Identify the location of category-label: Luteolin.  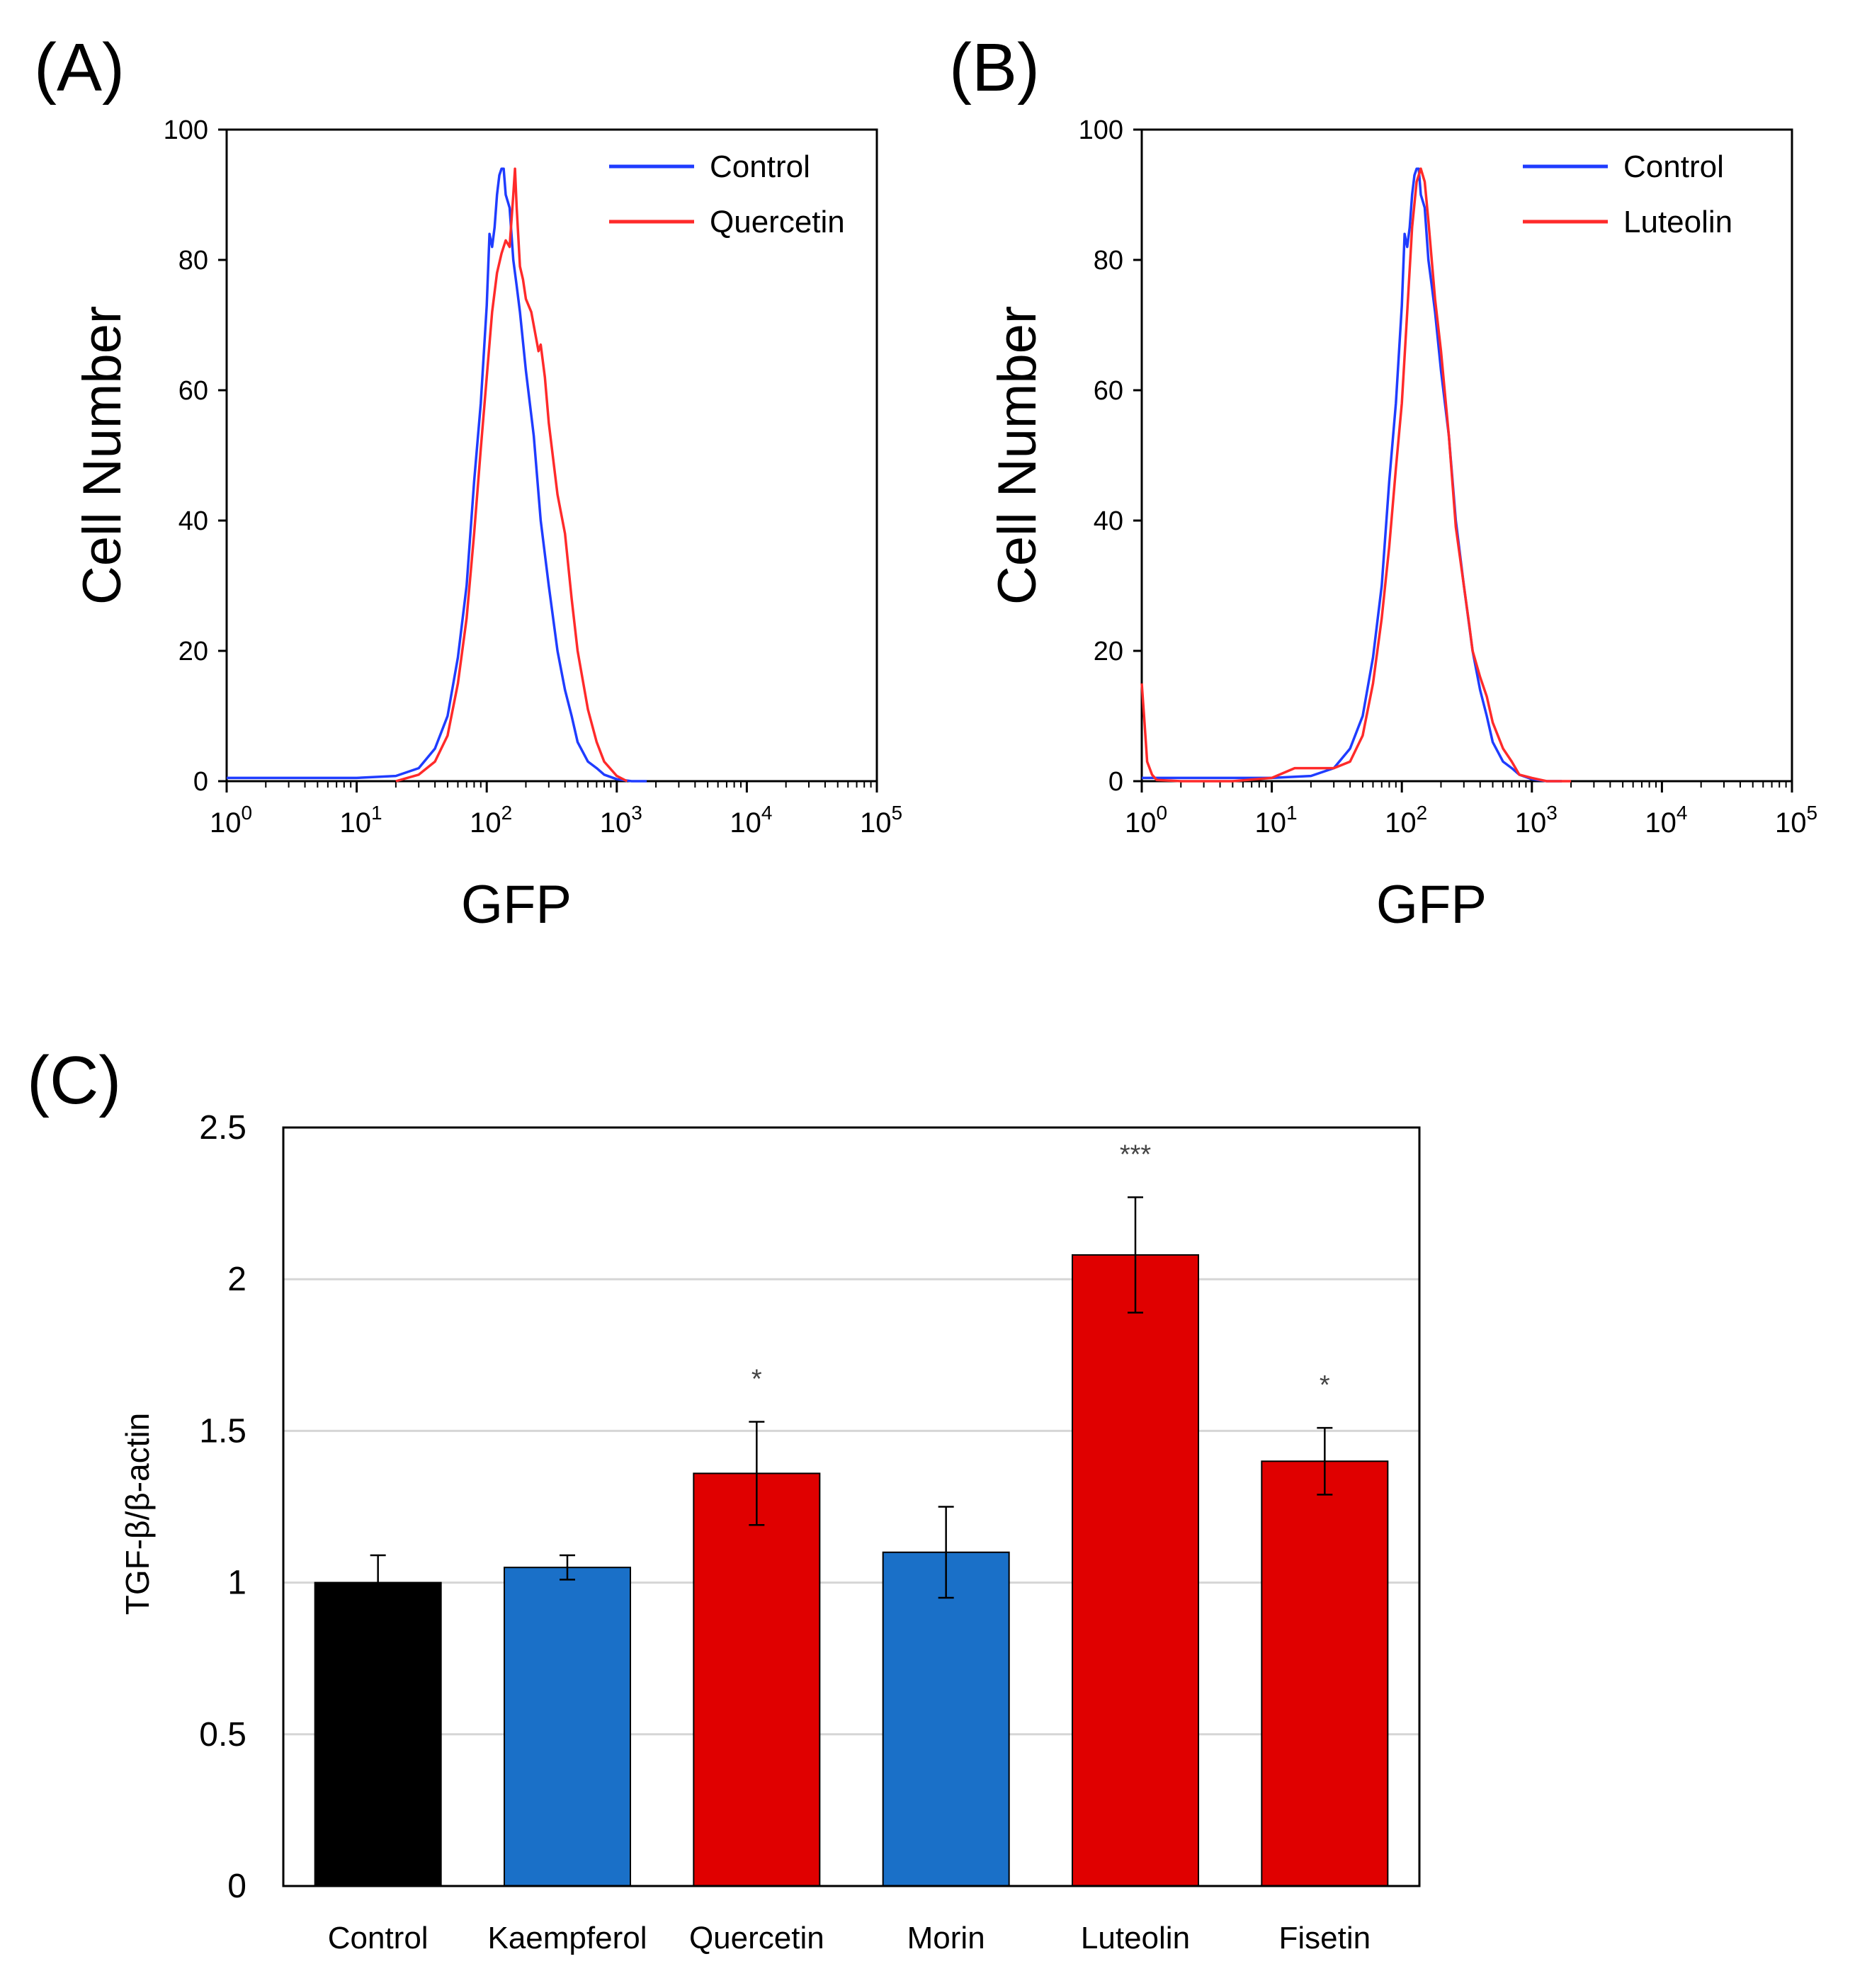
(1135, 1938).